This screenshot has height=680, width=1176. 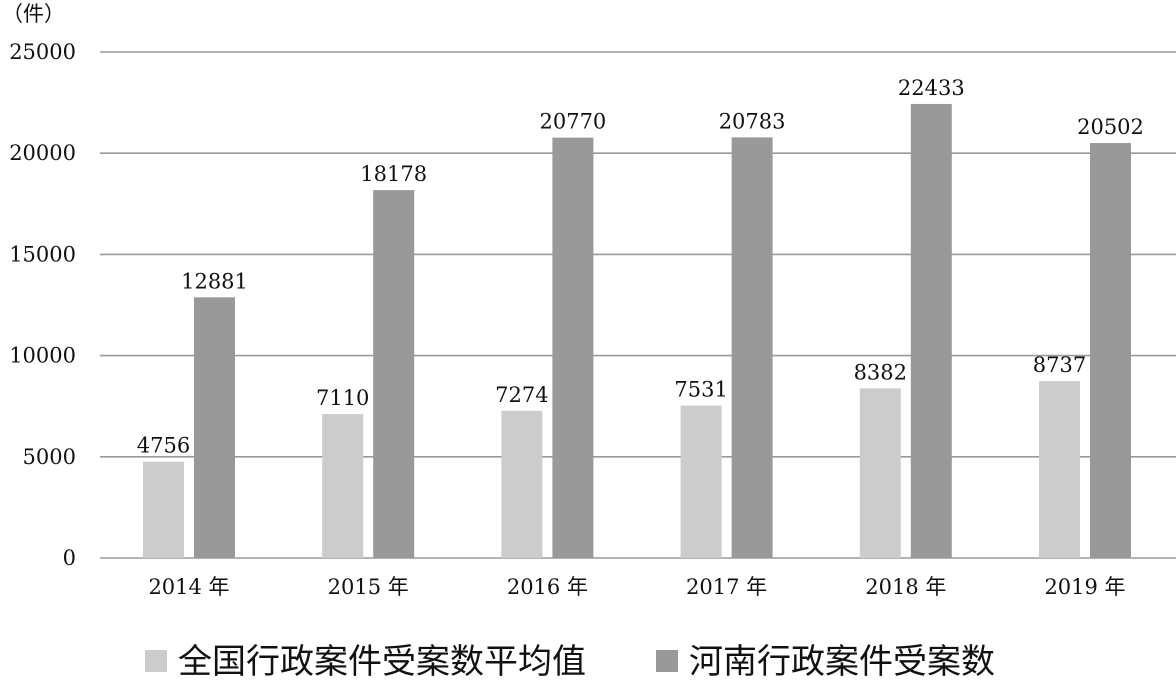 What do you see at coordinates (188, 587) in the screenshot?
I see `x-tick-label: 2014 年` at bounding box center [188, 587].